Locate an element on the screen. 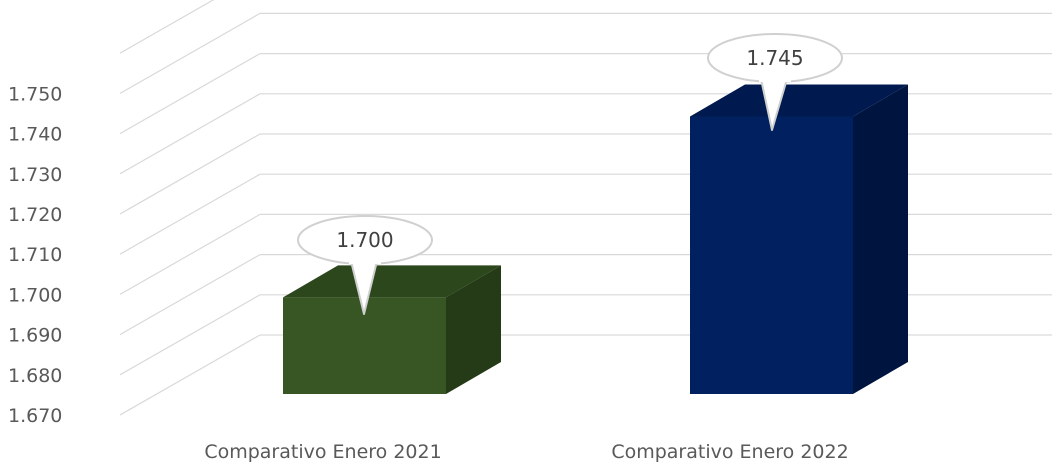 The image size is (1058, 464). x-category-label: Comparativo Enero 2022 is located at coordinates (729, 452).